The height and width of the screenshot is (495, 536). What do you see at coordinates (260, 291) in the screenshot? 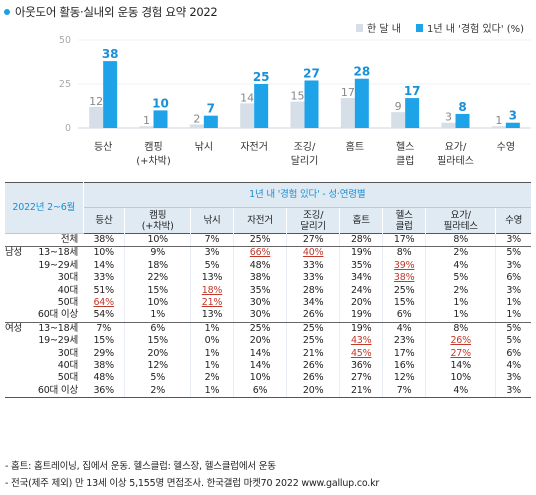
I see `table-cell: 35%` at bounding box center [260, 291].